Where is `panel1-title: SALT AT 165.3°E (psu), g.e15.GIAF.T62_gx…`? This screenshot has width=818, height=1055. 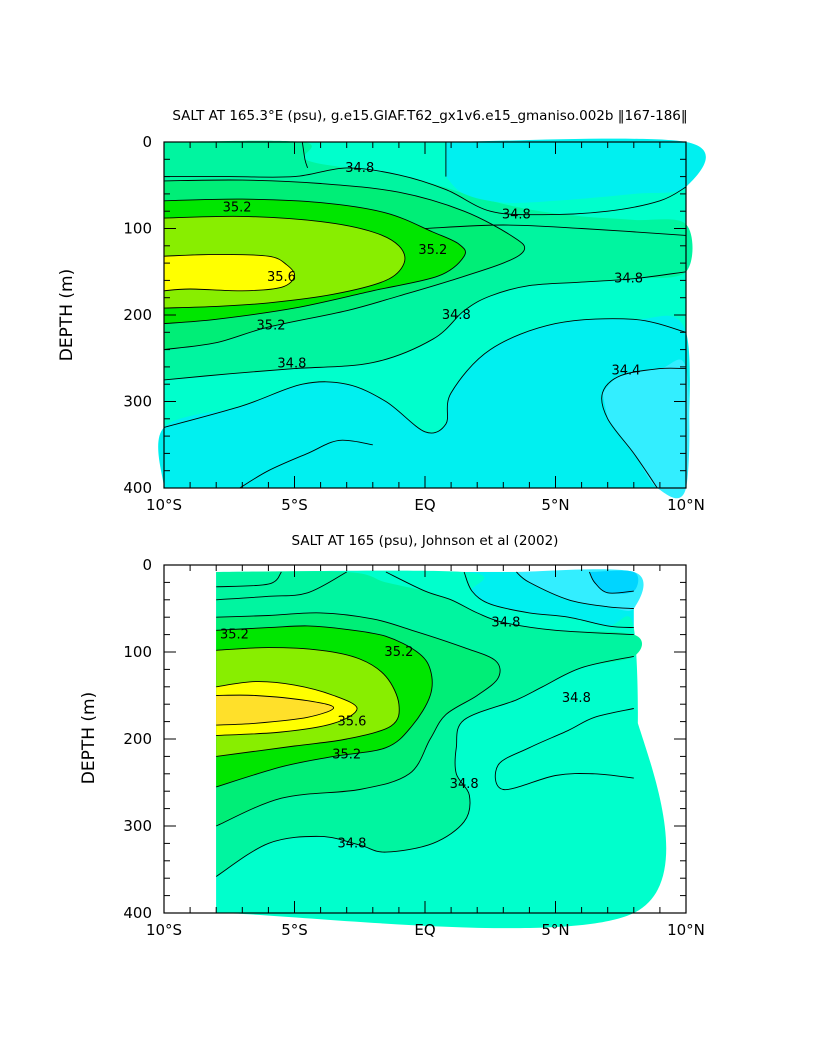
panel1-title: SALT AT 165.3°E (psu), g.e15.GIAF.T62_gx… is located at coordinates (429, 116).